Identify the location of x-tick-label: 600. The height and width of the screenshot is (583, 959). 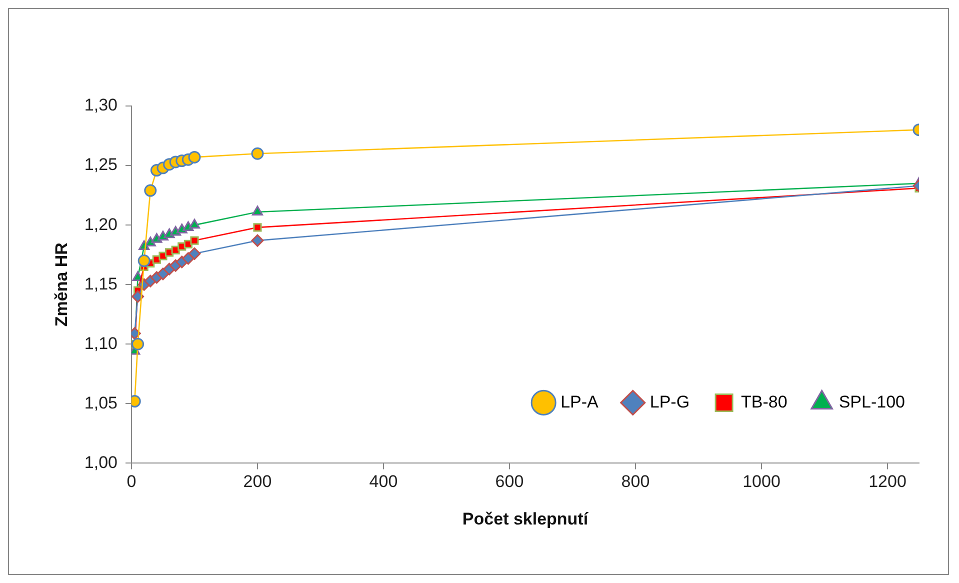
(509, 482).